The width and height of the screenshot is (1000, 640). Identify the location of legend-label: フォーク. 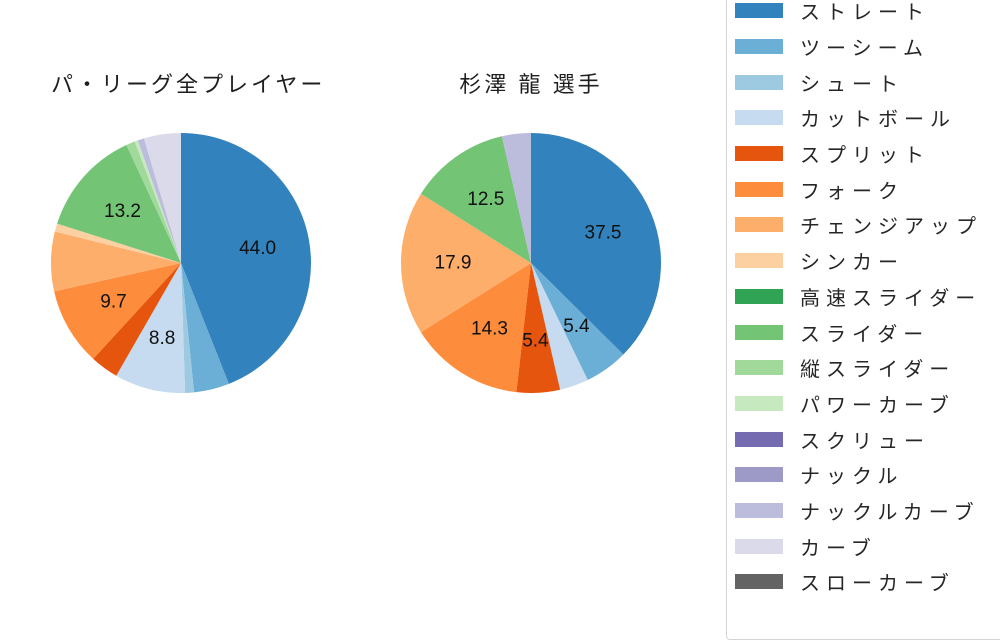
(852, 191).